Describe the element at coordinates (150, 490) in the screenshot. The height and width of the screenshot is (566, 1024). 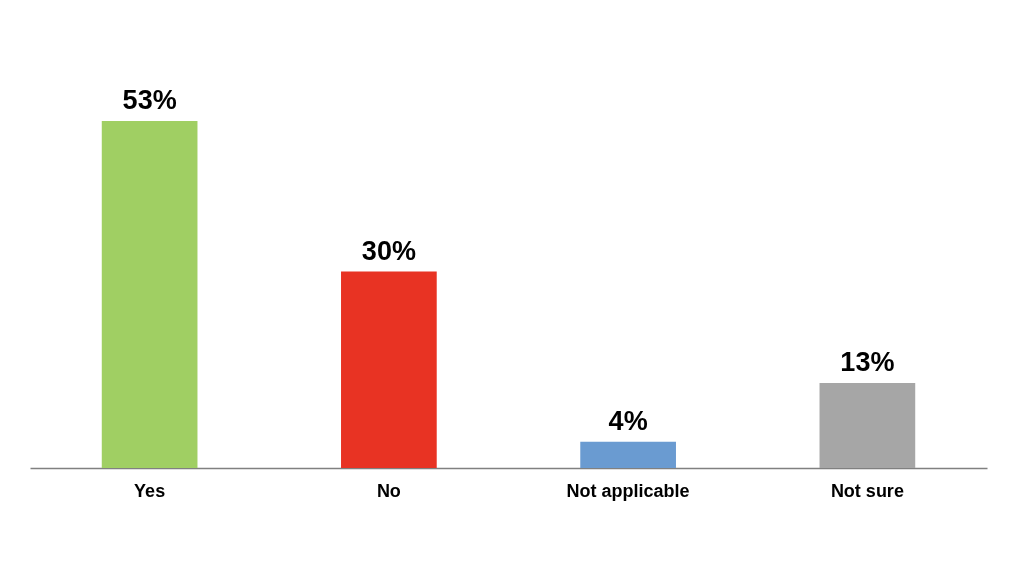
I see `x-tick-label: Yes` at that location.